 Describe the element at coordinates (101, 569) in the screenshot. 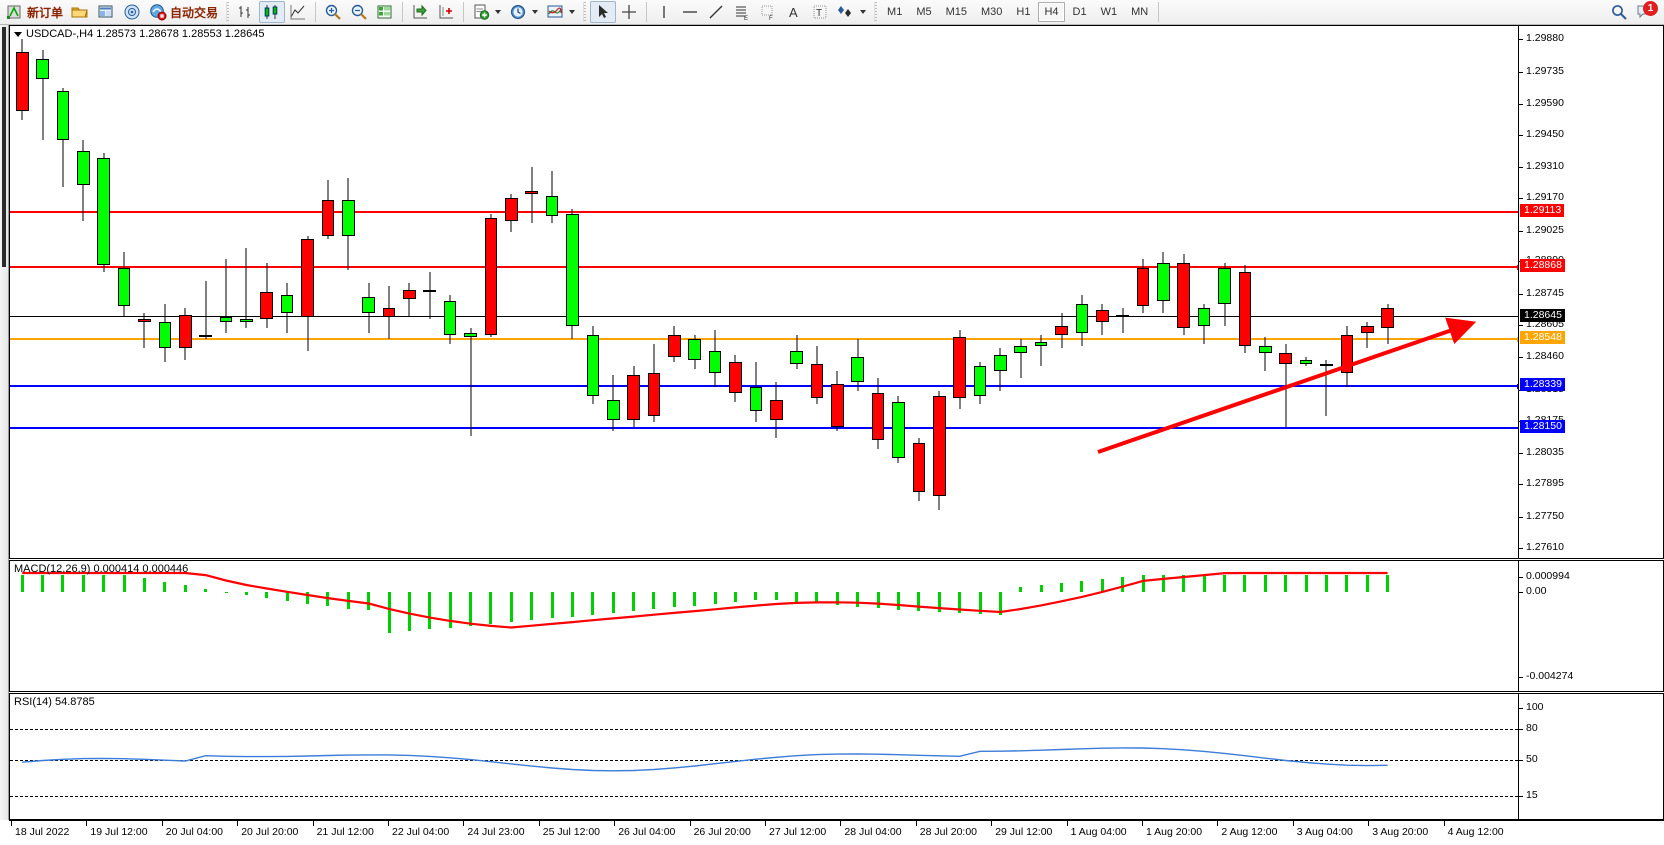

I see `macd-label: MACD(12,26,9) 0.000414 0.000446` at that location.